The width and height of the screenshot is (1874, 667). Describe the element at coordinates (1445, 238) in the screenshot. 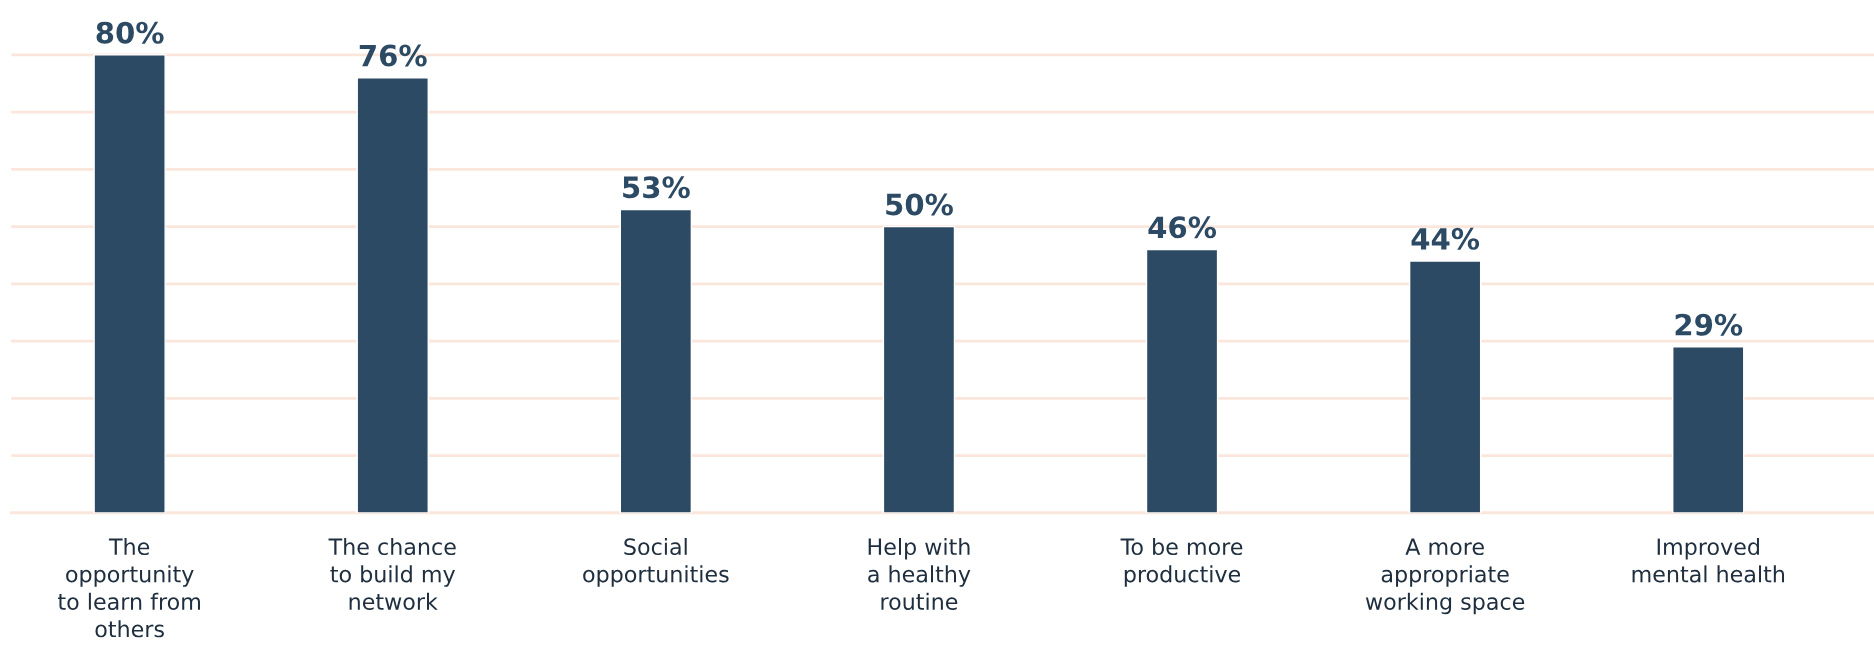

I see `data-label: 44%` at that location.